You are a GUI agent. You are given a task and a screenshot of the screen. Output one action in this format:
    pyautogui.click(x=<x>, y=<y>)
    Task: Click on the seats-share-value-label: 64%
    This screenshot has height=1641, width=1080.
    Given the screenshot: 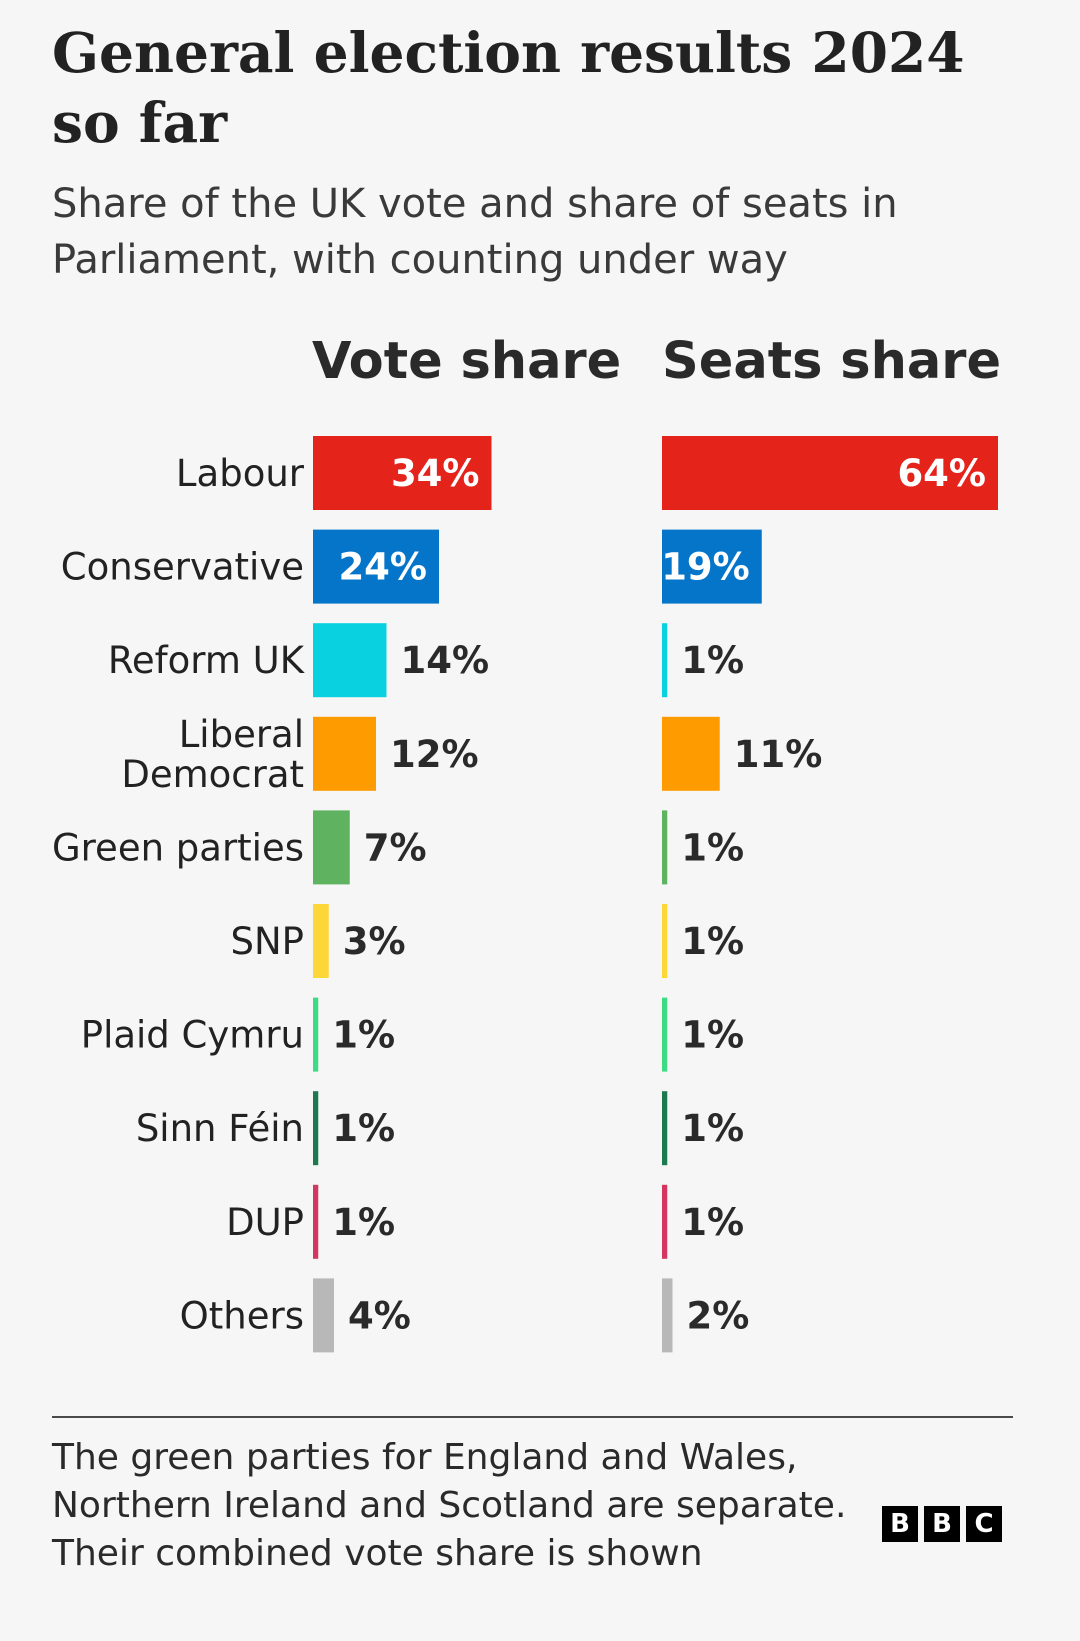 What is the action you would take?
    pyautogui.click(x=941, y=473)
    